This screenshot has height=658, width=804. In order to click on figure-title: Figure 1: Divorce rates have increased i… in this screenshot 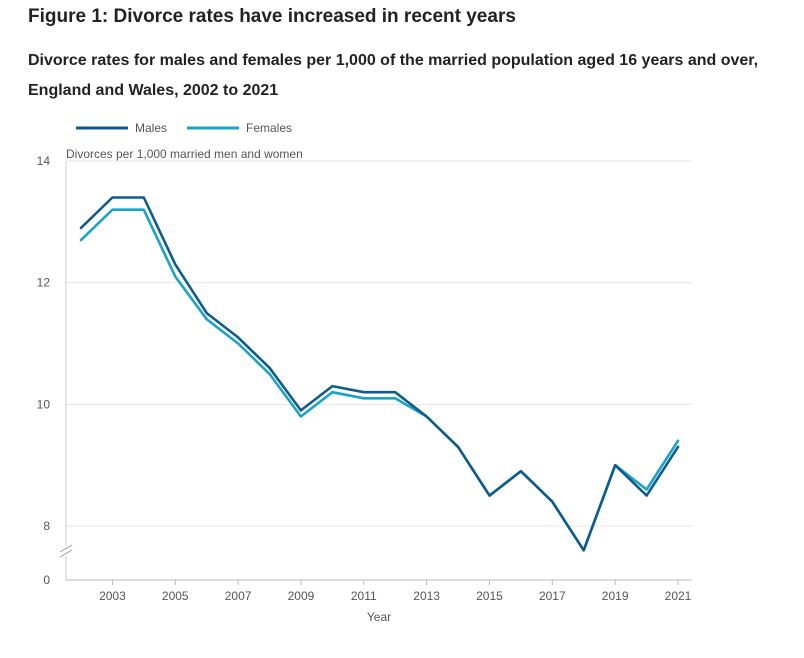, I will do `click(272, 16)`.